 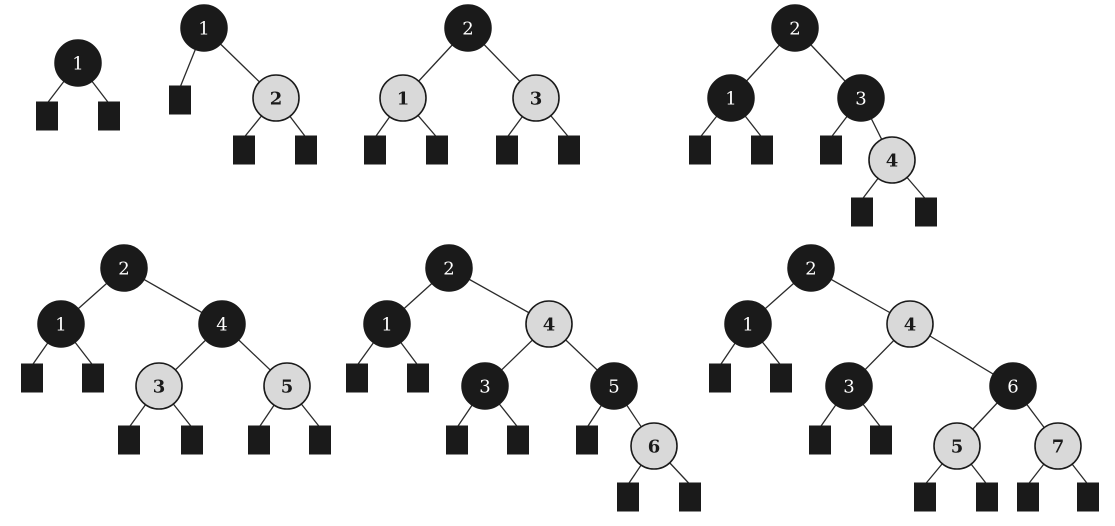 I want to click on tree-3-node-2: 2, so click(x=468, y=28).